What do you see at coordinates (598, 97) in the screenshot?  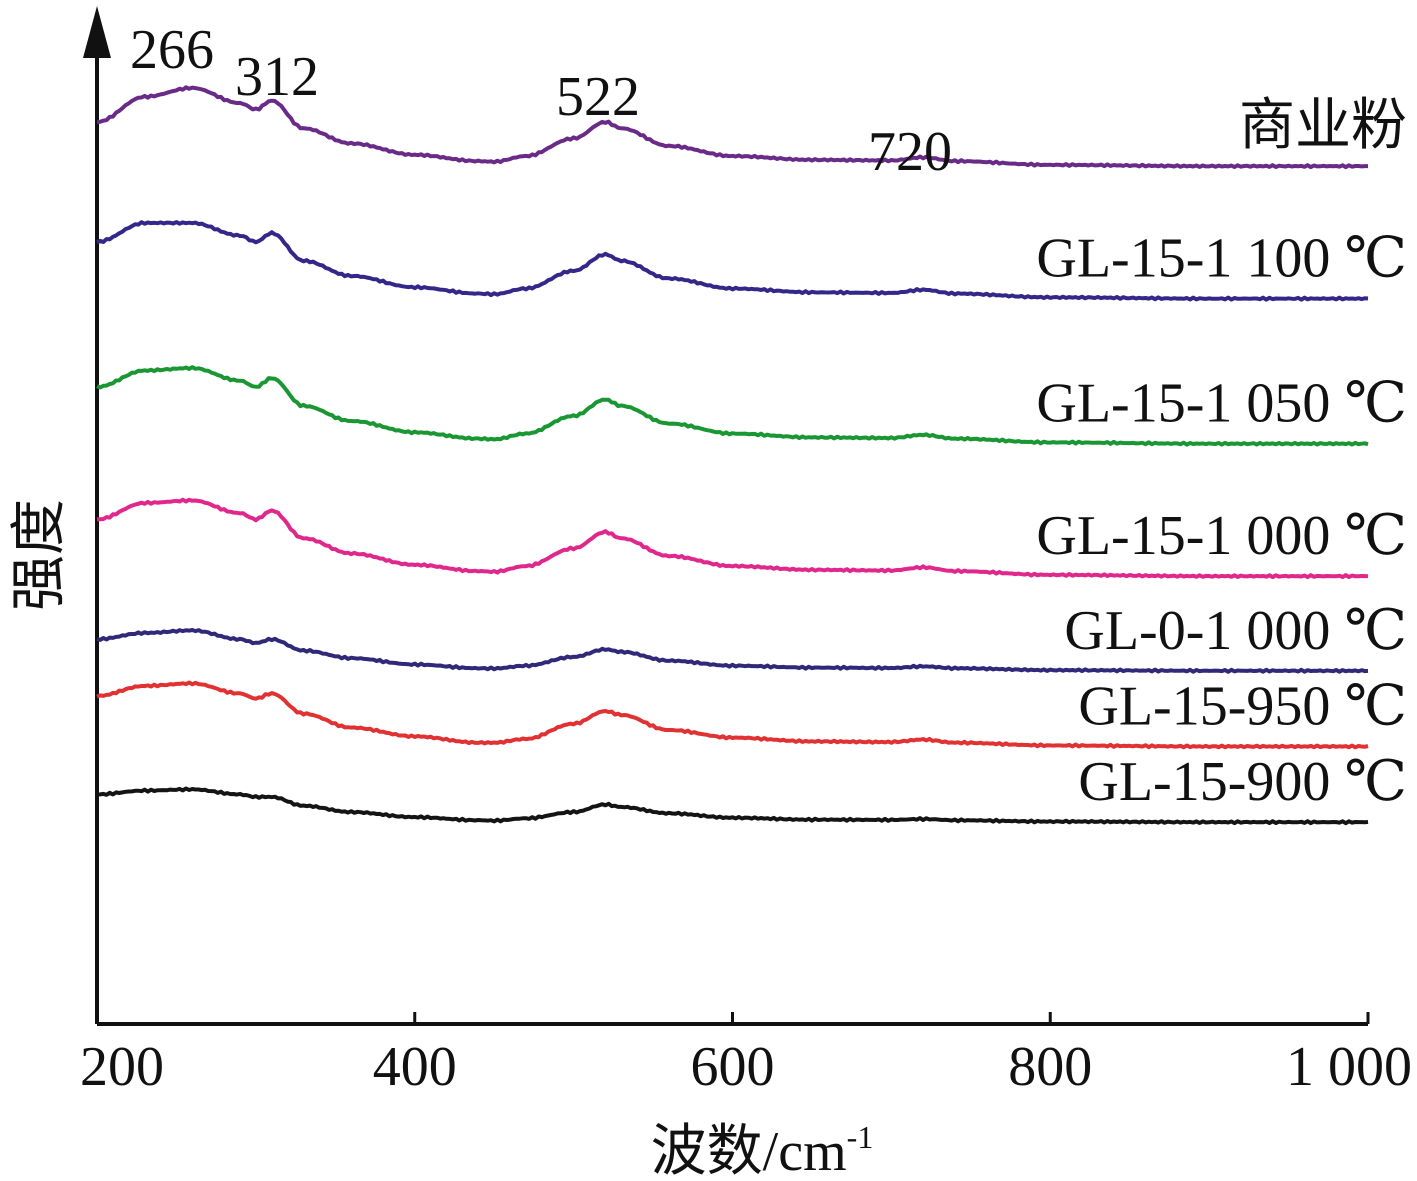 I see `peak-label-522: 522` at bounding box center [598, 97].